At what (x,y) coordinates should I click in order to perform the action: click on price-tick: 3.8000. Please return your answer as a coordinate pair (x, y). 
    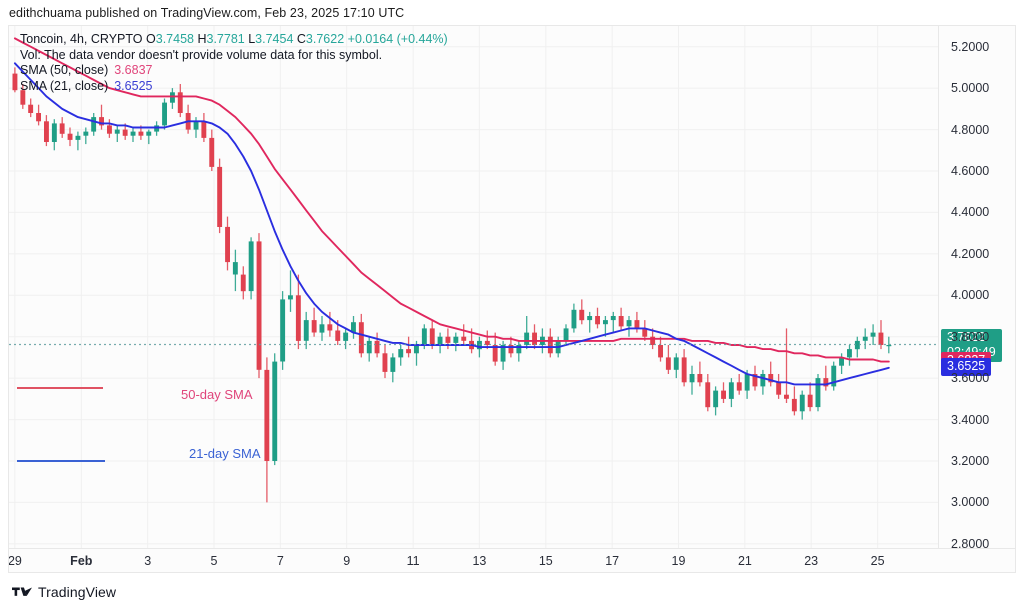
    Looking at the image, I should click on (970, 336).